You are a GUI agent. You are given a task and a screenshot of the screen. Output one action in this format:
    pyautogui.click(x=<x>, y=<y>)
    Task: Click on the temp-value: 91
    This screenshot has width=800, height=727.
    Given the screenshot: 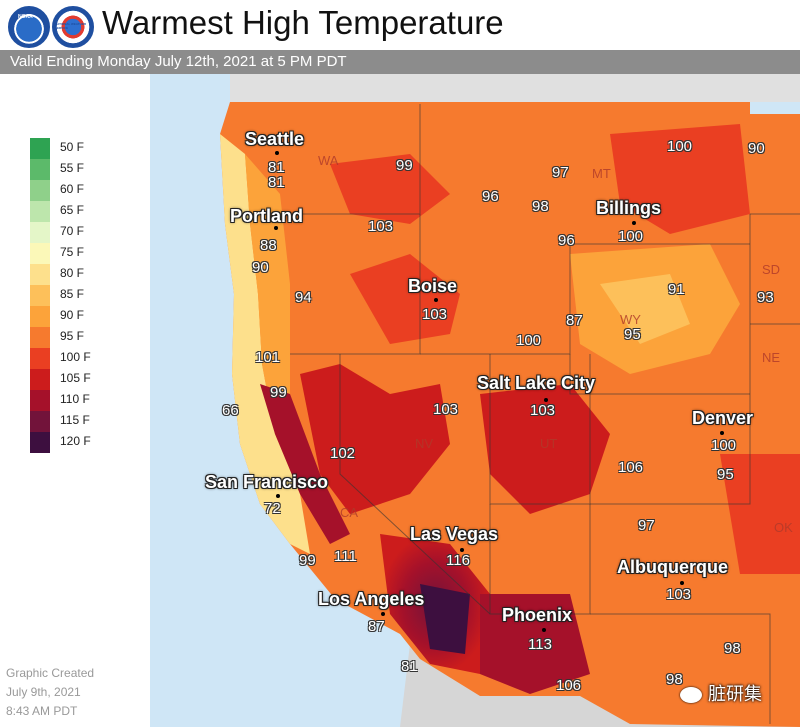 What is the action you would take?
    pyautogui.click(x=676, y=289)
    